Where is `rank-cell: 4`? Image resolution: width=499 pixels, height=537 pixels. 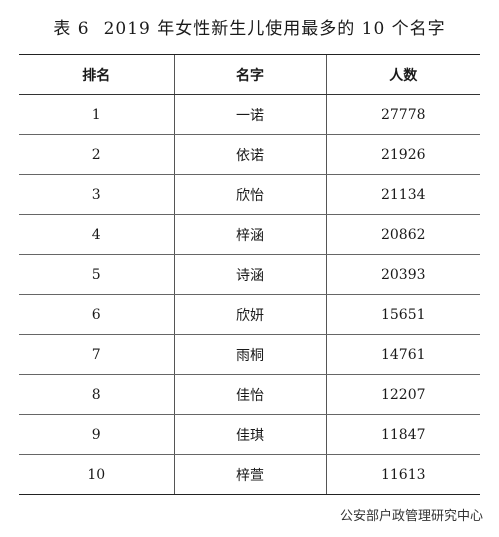 rank-cell: 4 is located at coordinates (96, 234).